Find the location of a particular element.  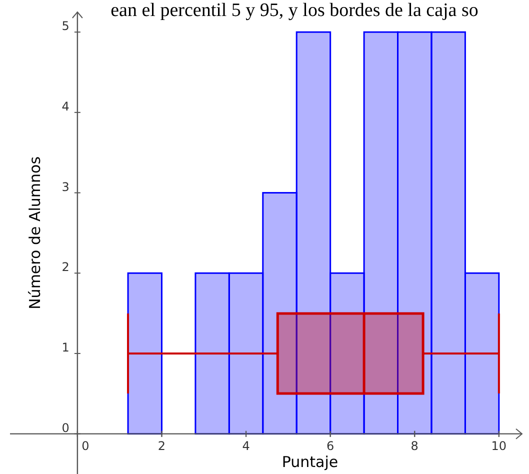

x-tick-label: 4 is located at coordinates (246, 446).